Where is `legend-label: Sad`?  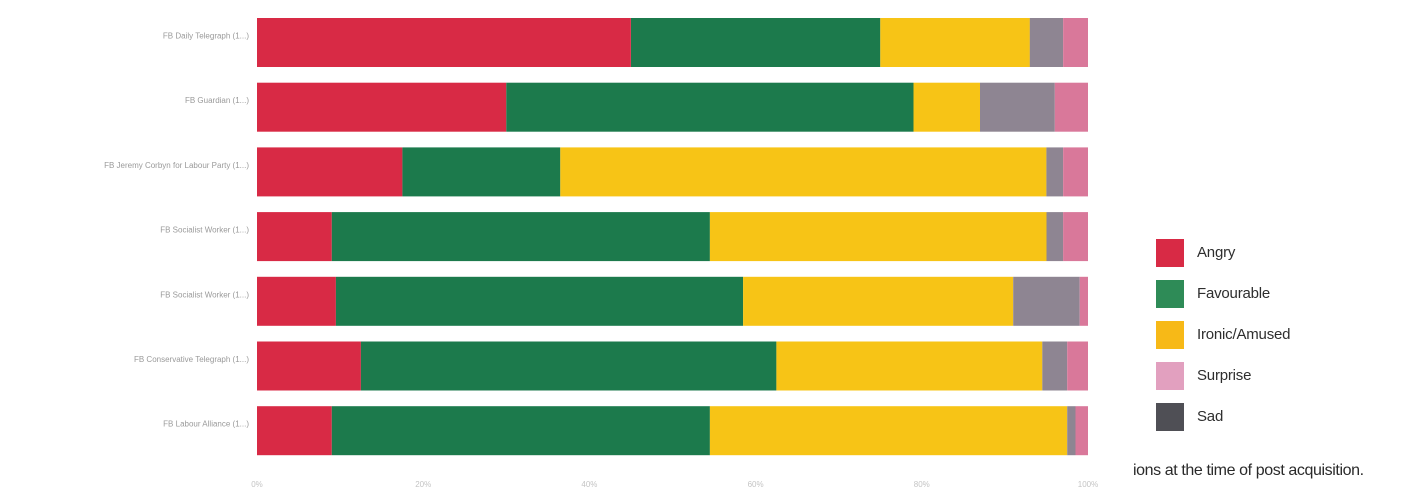 legend-label: Sad is located at coordinates (1210, 416).